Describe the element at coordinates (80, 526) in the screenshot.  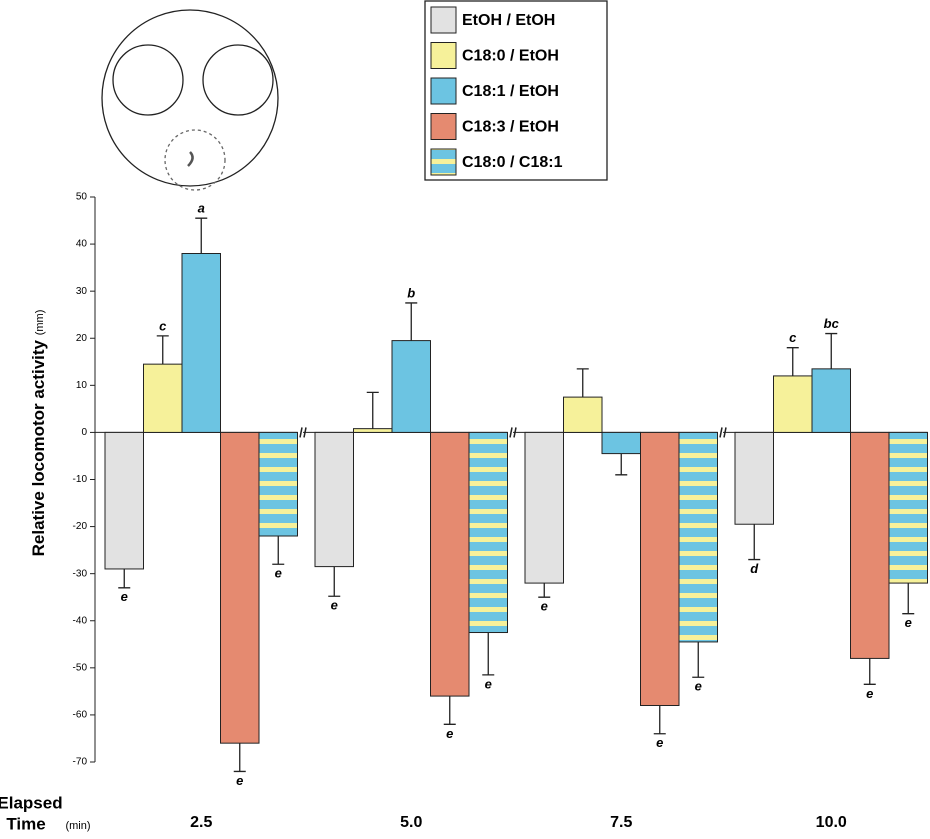
I see `y-tick-label: -20` at that location.